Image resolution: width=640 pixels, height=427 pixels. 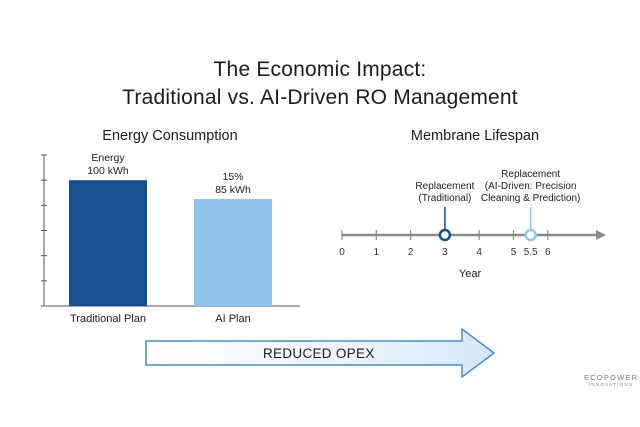 What do you see at coordinates (108, 171) in the screenshot?
I see `bar-data-label-line2: 100 kWh` at bounding box center [108, 171].